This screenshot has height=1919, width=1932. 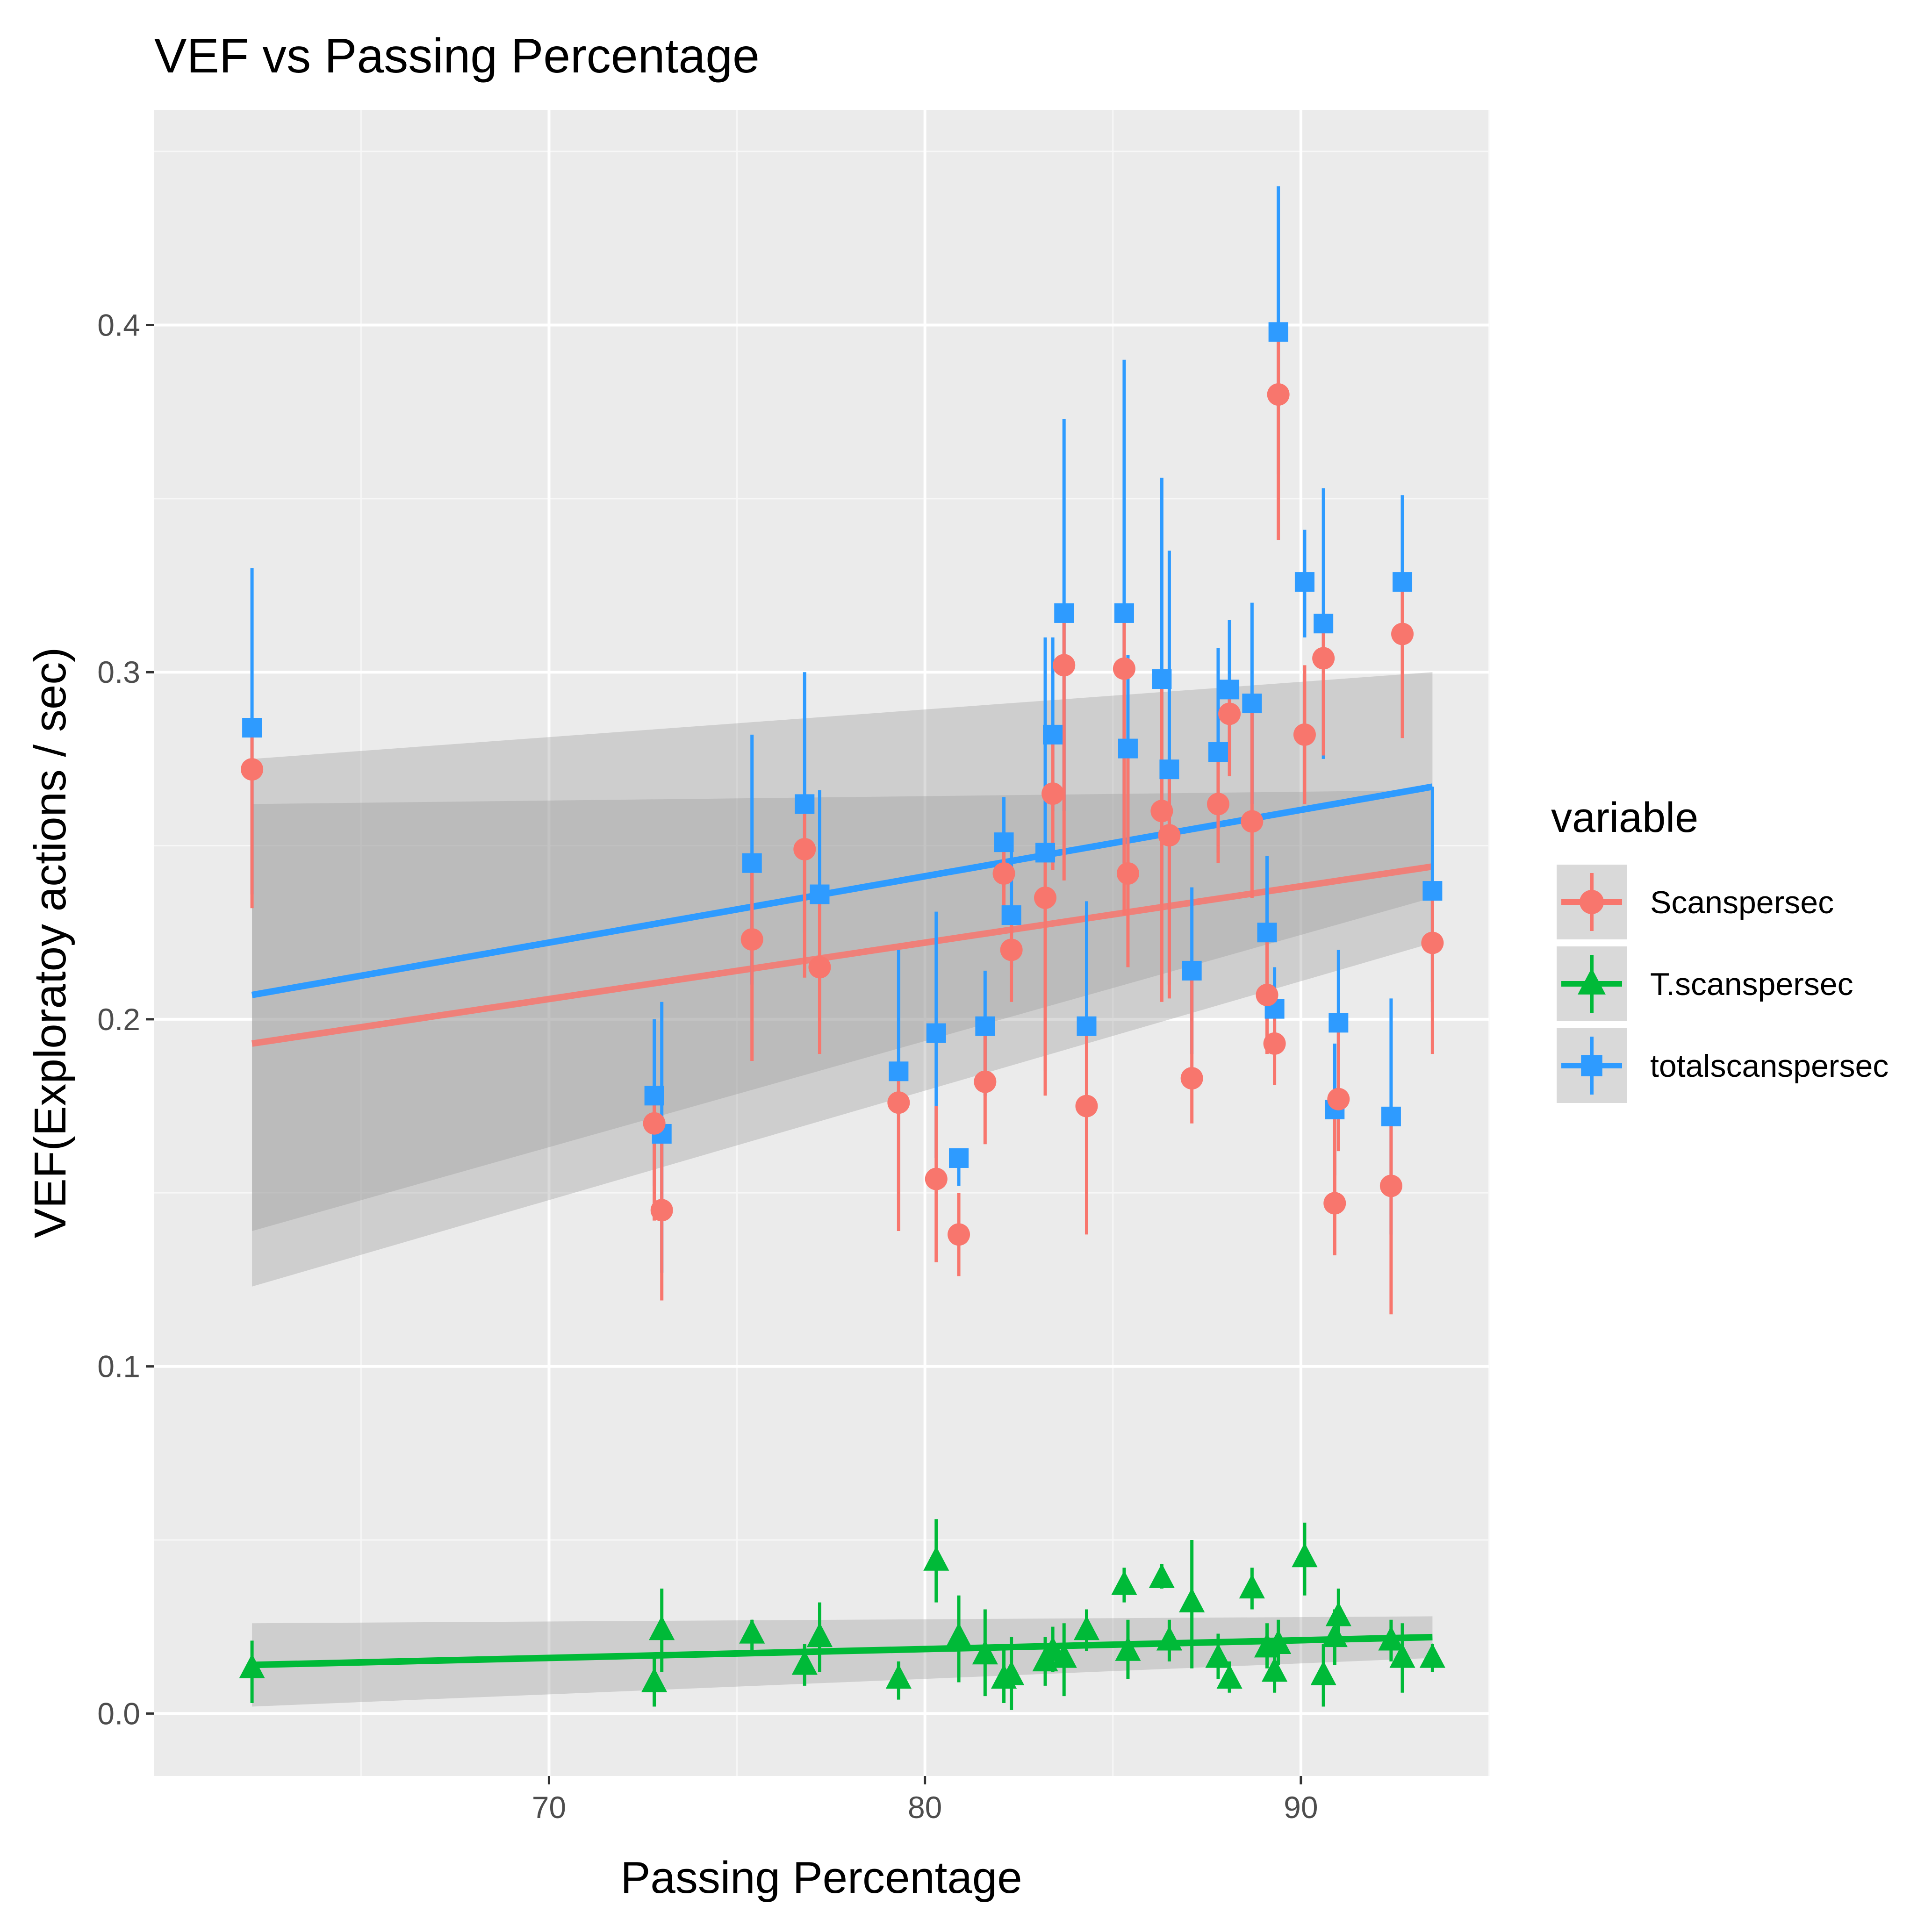 What do you see at coordinates (1592, 902) in the screenshot?
I see `legend-key-circle` at bounding box center [1592, 902].